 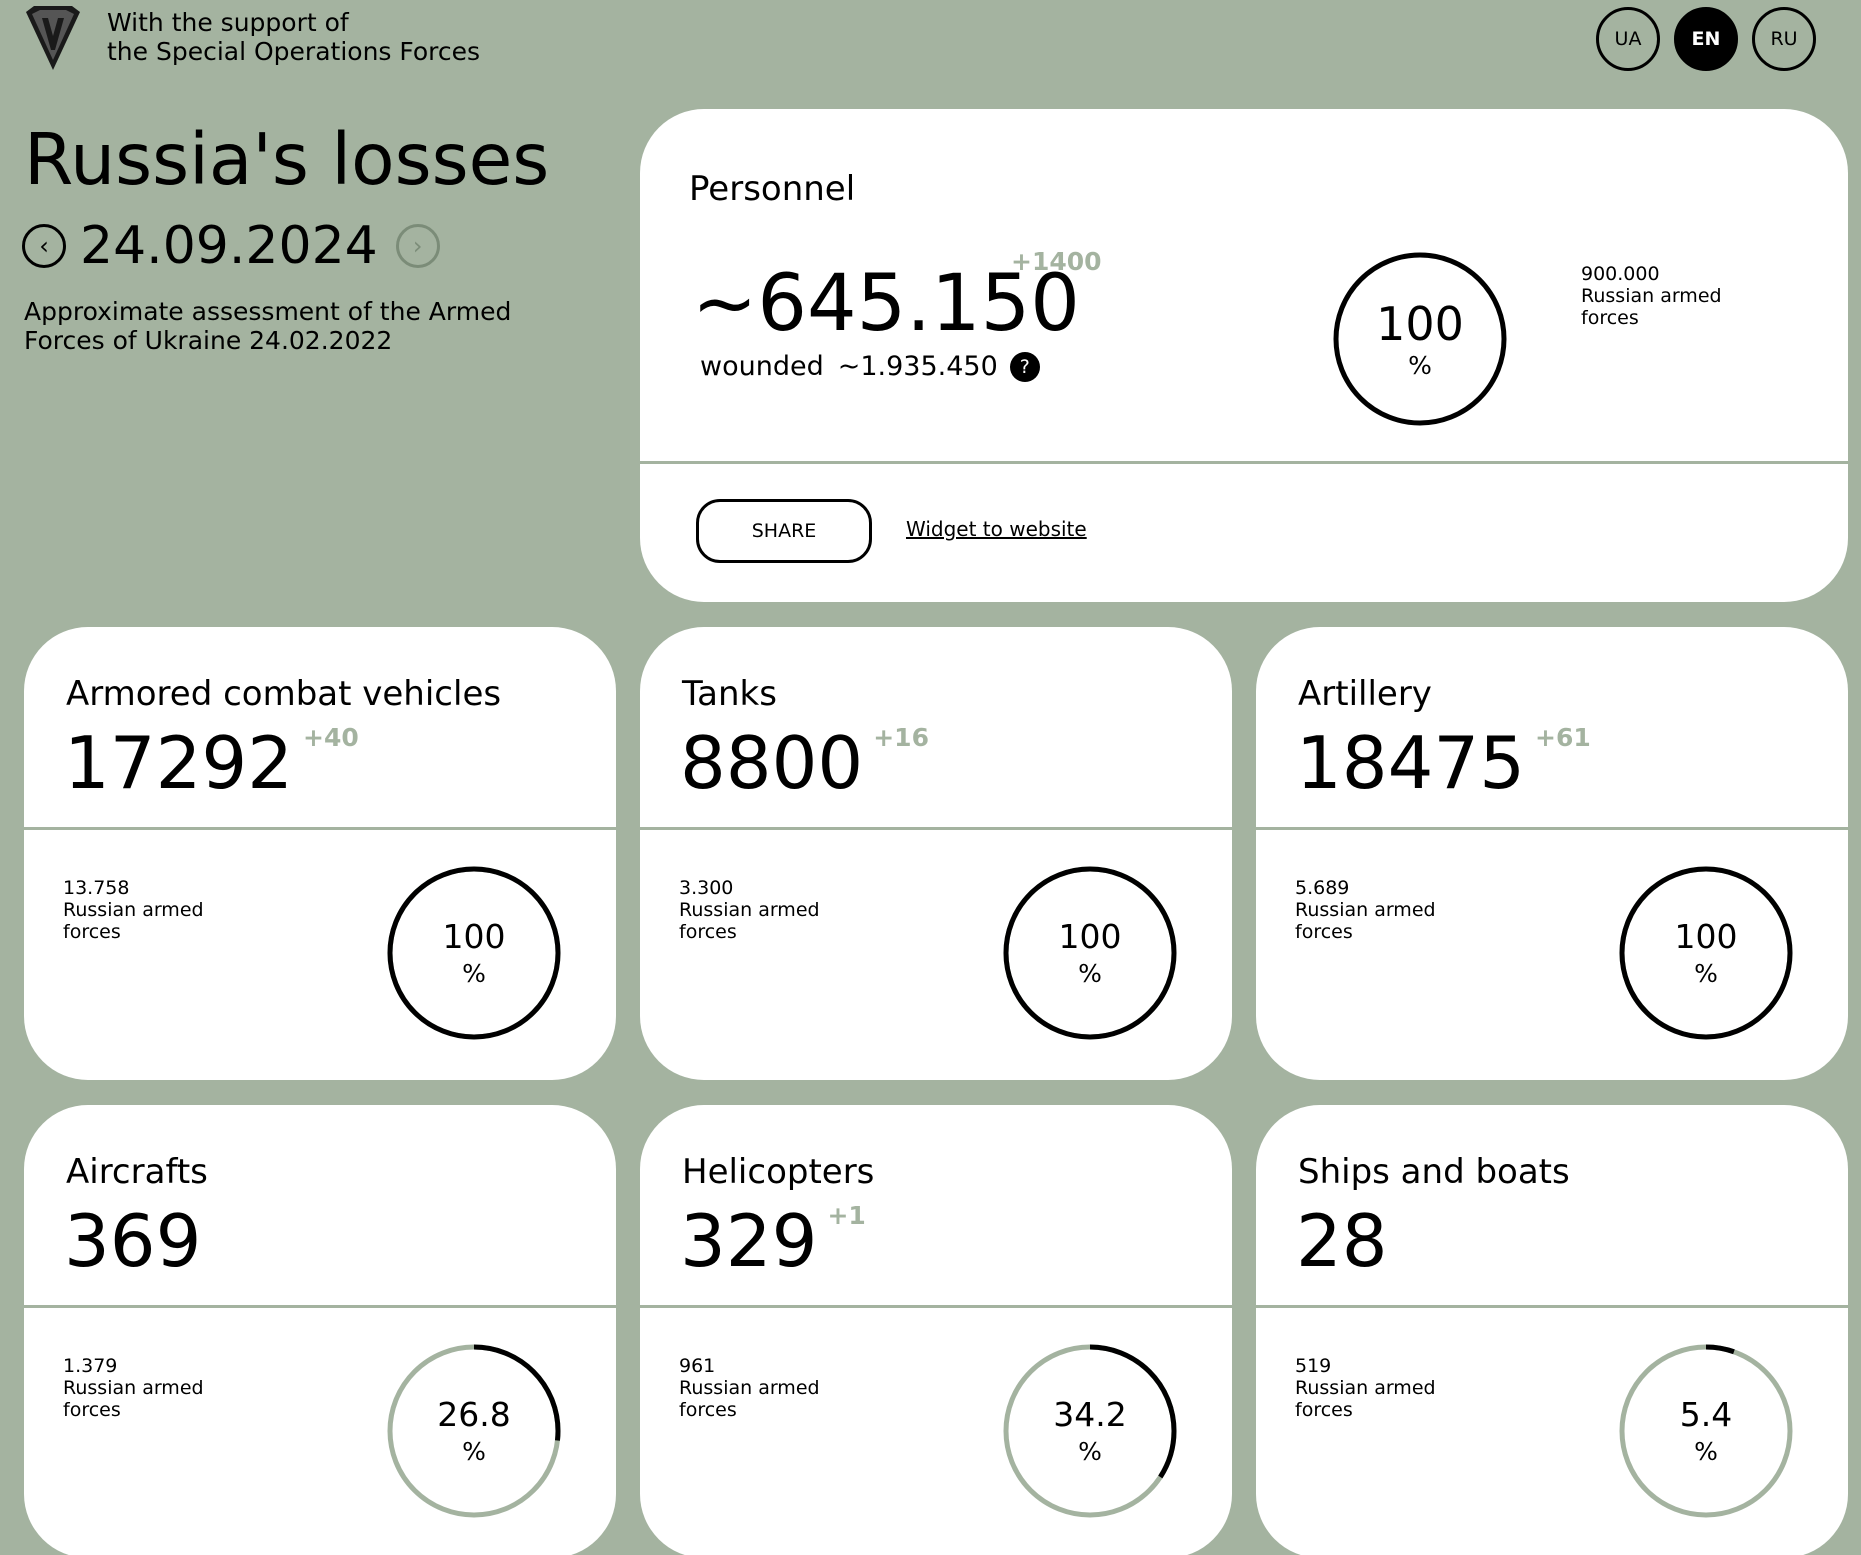 What do you see at coordinates (284, 694) in the screenshot?
I see `armored-combat-vehicles-title: Armored combat vehicles` at bounding box center [284, 694].